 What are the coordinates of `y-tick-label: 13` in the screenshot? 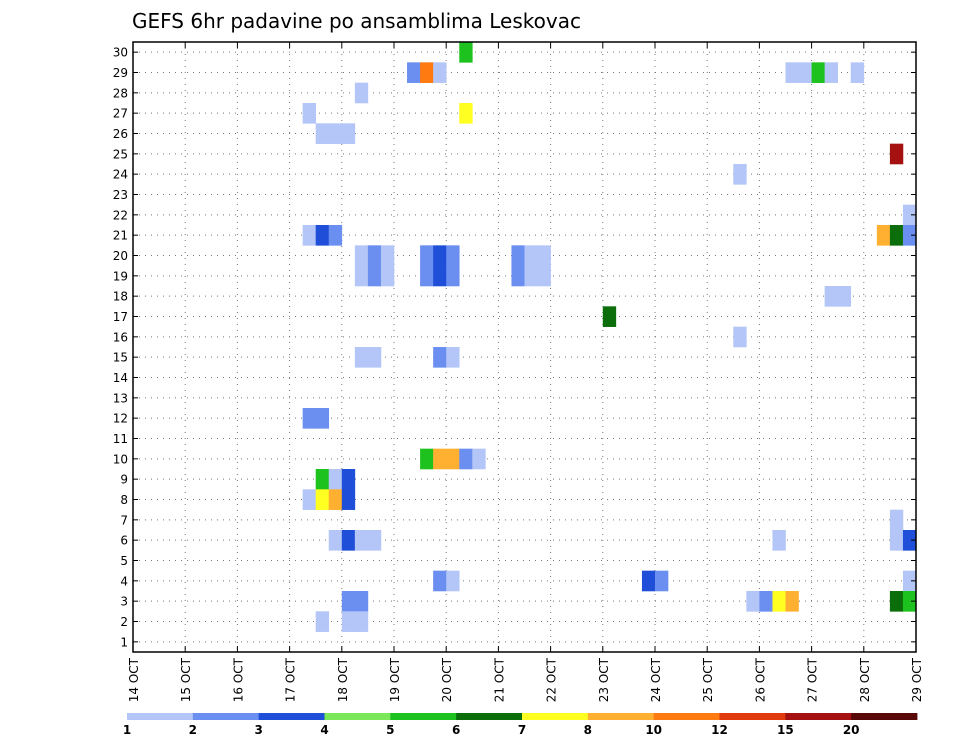 It's located at (120, 398).